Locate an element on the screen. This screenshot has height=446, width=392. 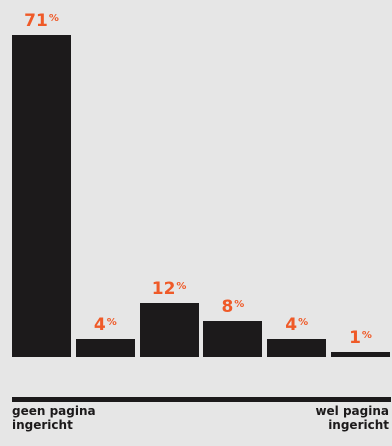
value-number: 71 is located at coordinates (36, 21).